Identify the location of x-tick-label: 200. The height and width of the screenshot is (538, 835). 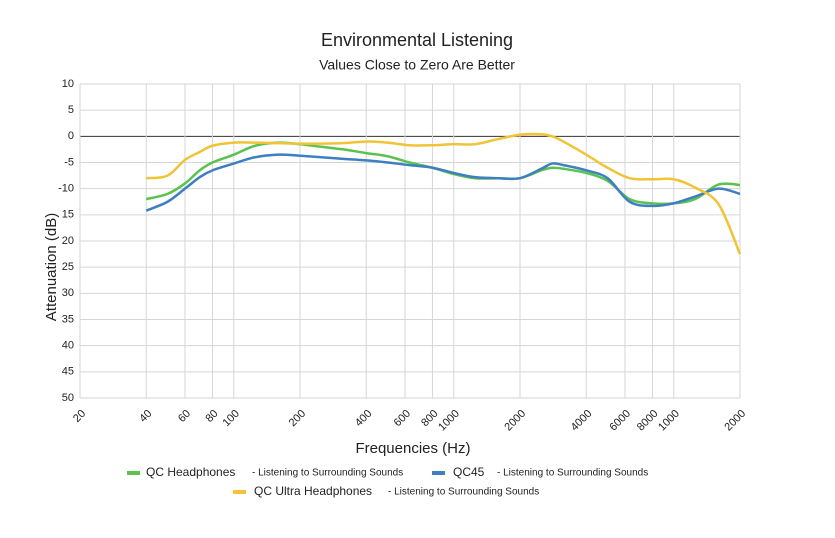
(297, 418).